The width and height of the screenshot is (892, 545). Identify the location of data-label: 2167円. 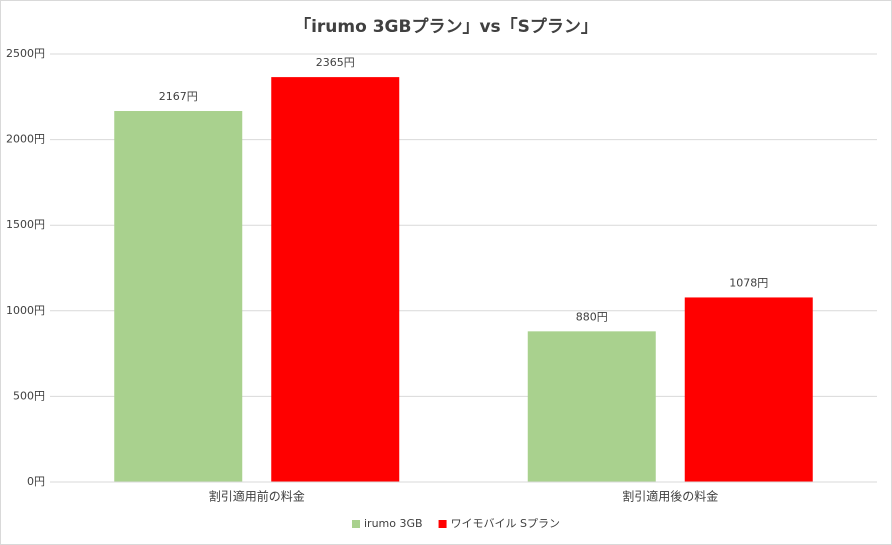
(178, 96).